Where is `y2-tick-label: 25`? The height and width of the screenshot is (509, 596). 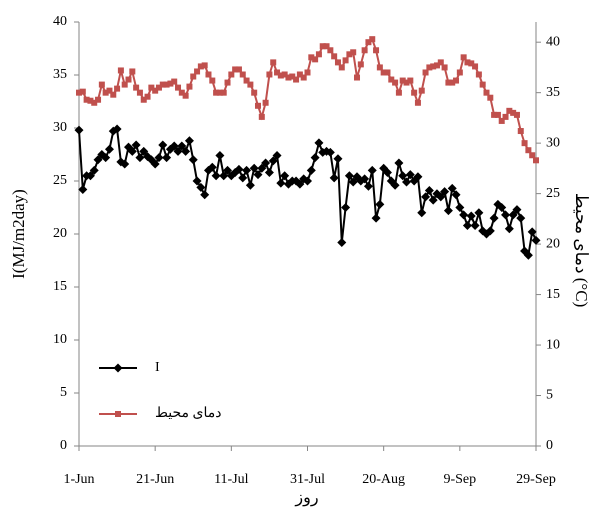 y2-tick-label: 25 is located at coordinates (553, 193).